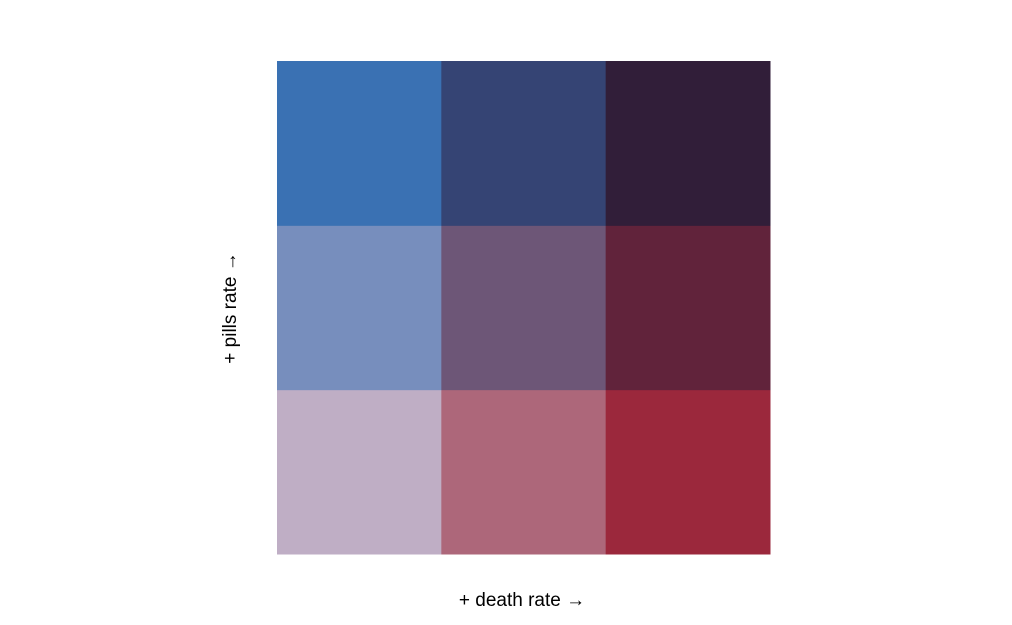 This screenshot has width=1012, height=625. Describe the element at coordinates (359, 143) in the screenshot. I see `legend-cell-x1-y3` at that location.